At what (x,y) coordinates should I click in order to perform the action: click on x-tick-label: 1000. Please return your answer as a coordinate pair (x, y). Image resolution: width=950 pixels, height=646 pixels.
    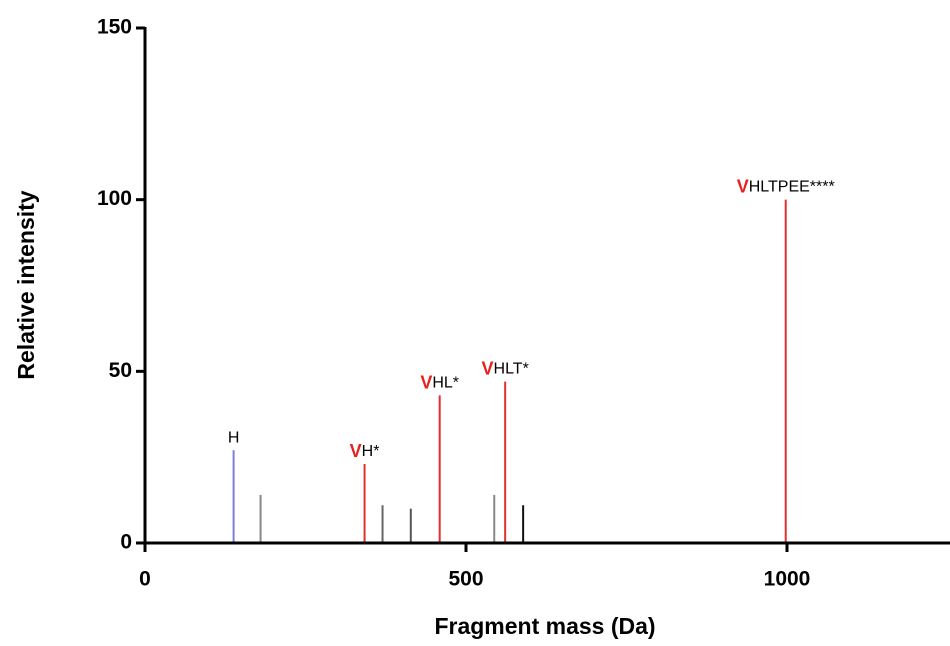
    Looking at the image, I should click on (787, 579).